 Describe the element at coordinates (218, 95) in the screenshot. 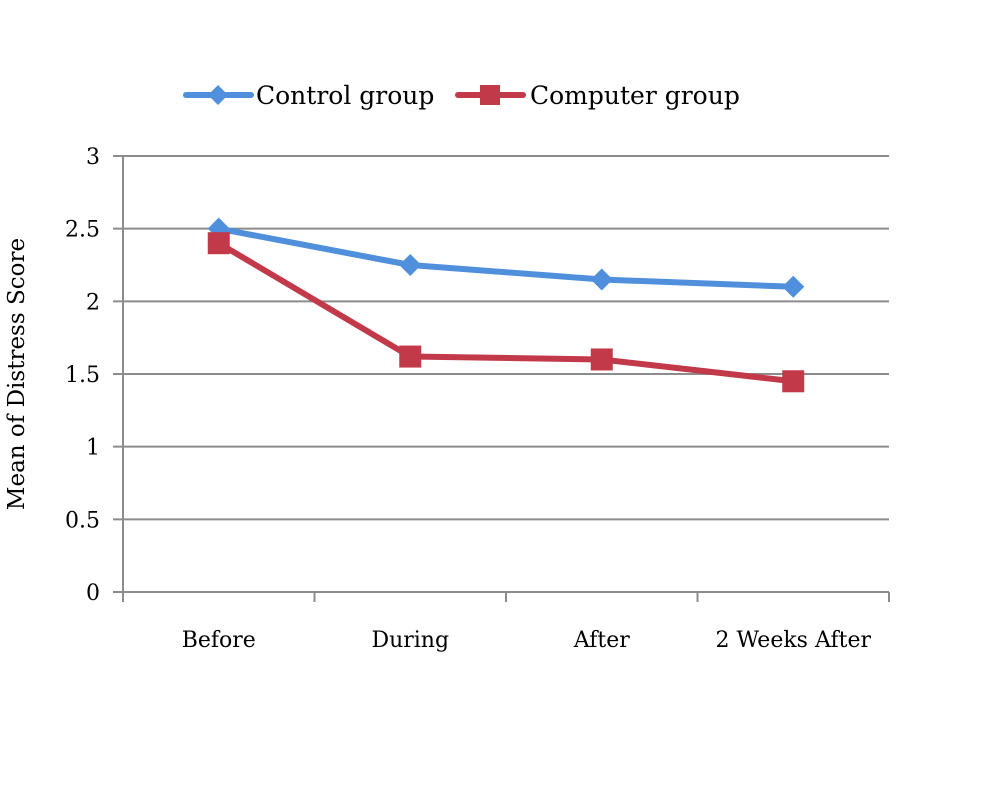

I see `legend-marker-control` at that location.